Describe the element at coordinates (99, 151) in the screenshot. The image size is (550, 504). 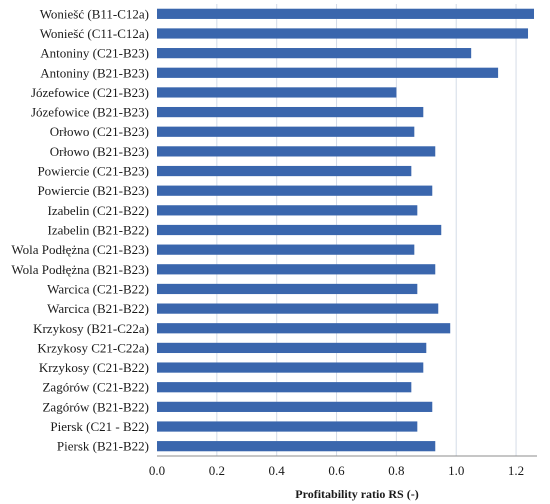
I see `category-label: Orłowo (B21-B23)` at that location.